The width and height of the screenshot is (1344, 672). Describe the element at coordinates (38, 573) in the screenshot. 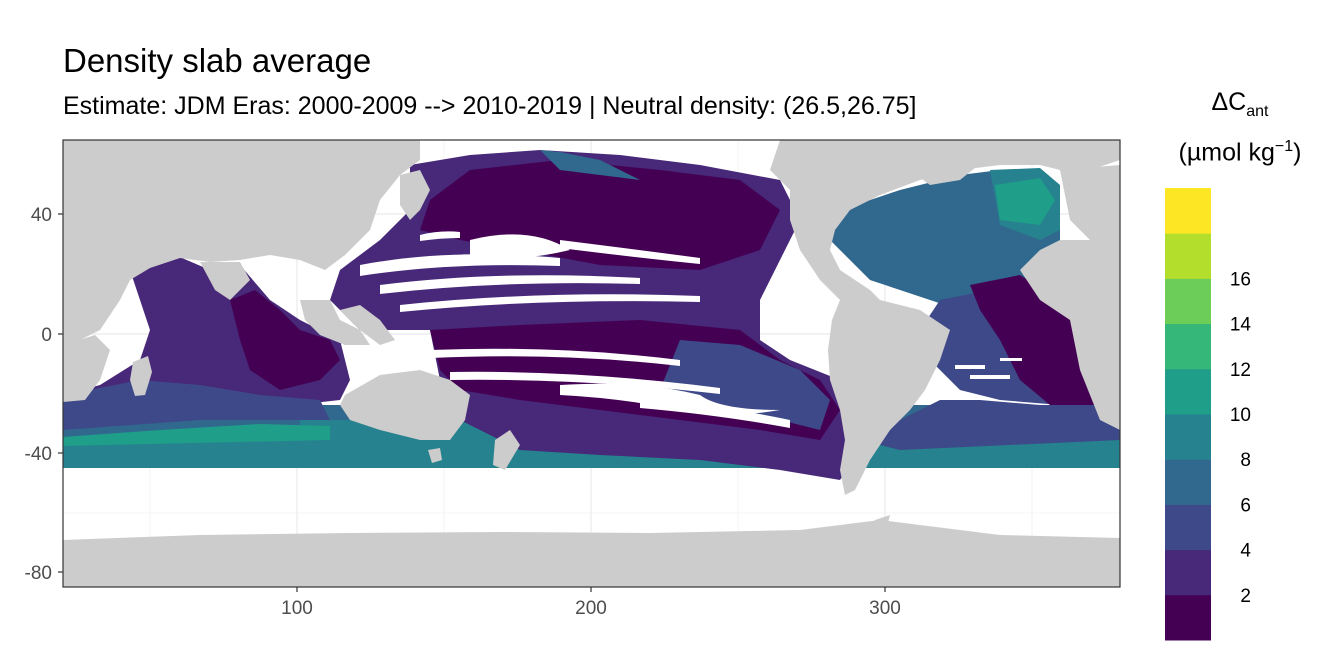

I see `y-tick-label-neg80: -80` at that location.